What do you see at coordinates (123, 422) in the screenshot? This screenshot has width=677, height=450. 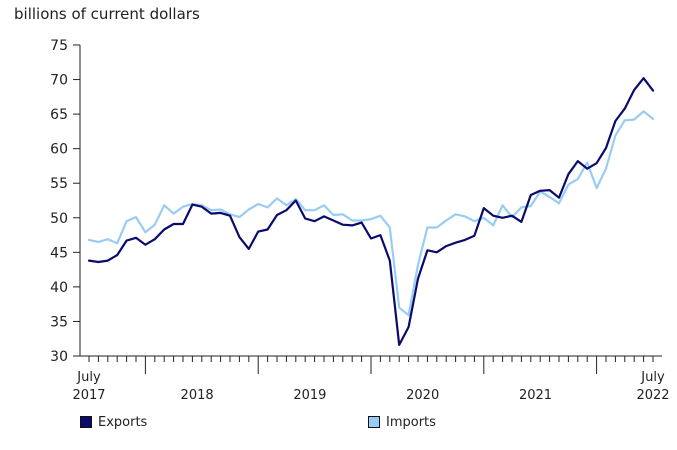 I see `legend-label-exports: Exports` at bounding box center [123, 422].